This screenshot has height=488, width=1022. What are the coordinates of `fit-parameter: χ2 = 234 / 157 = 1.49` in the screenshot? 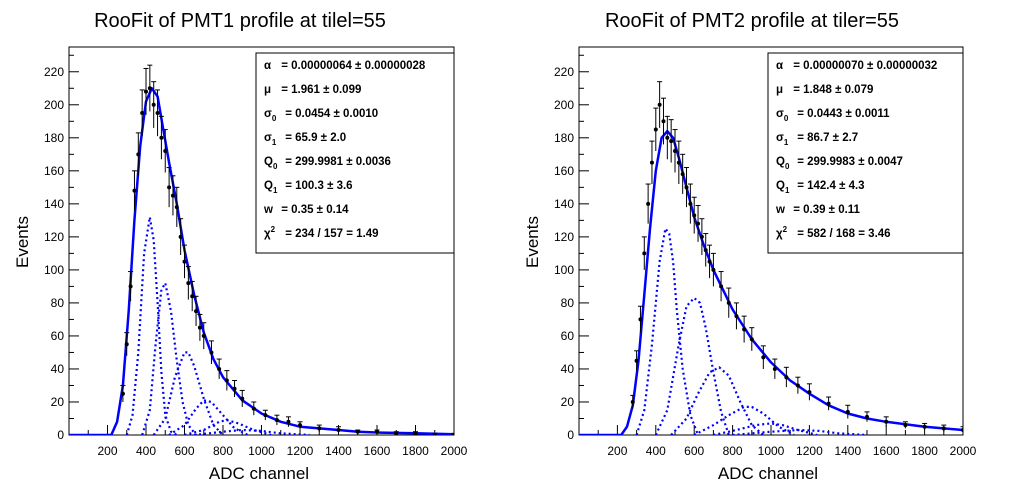 It's located at (321, 232).